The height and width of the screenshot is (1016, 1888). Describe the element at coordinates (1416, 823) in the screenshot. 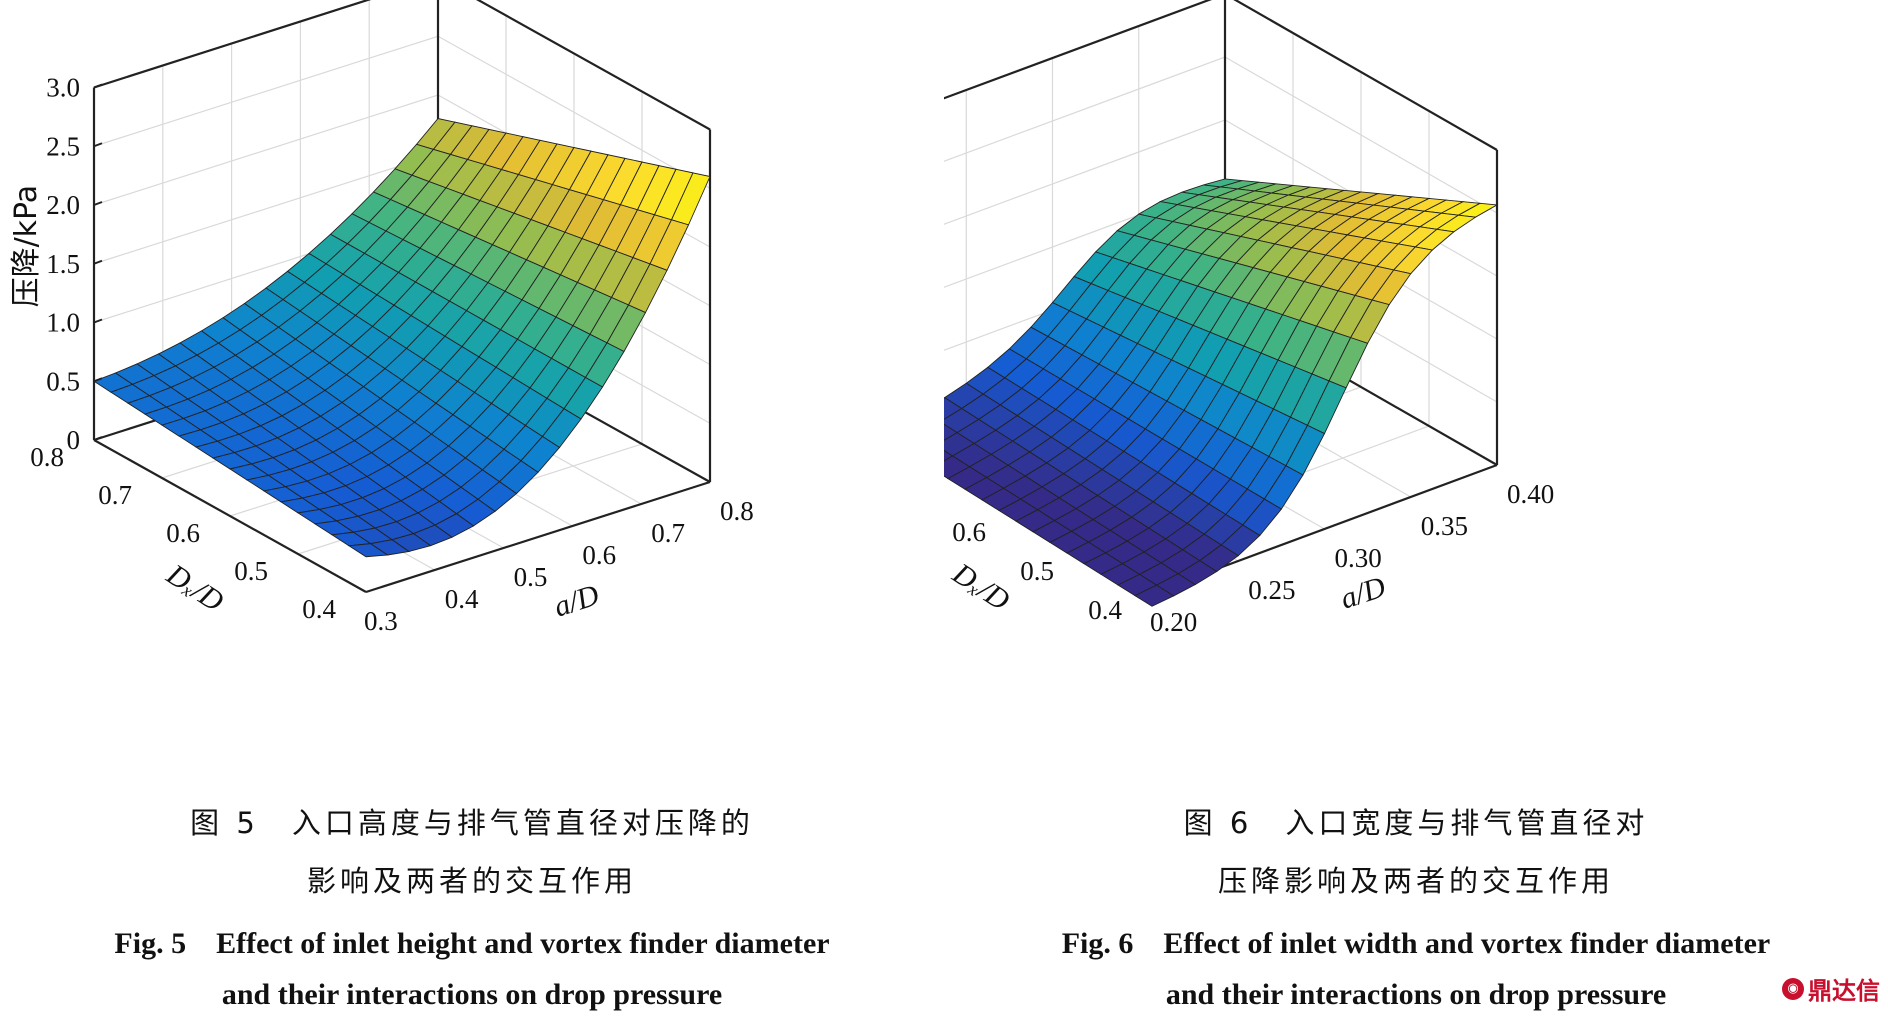

I see `caption-cn-line1: 图 6 入口宽度与排气管直径对` at that location.